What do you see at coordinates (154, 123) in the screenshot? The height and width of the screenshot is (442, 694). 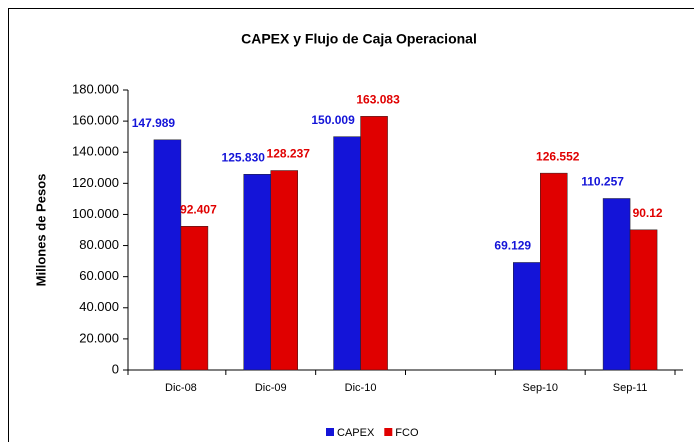 I see `value-label: 147.989` at bounding box center [154, 123].